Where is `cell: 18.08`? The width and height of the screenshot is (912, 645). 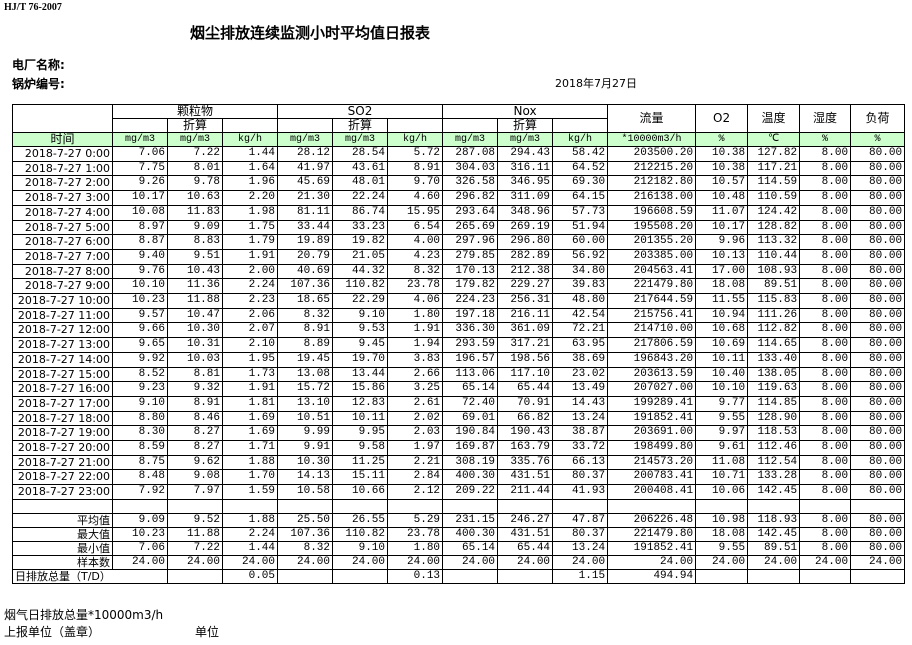 cell: 18.08 is located at coordinates (722, 286).